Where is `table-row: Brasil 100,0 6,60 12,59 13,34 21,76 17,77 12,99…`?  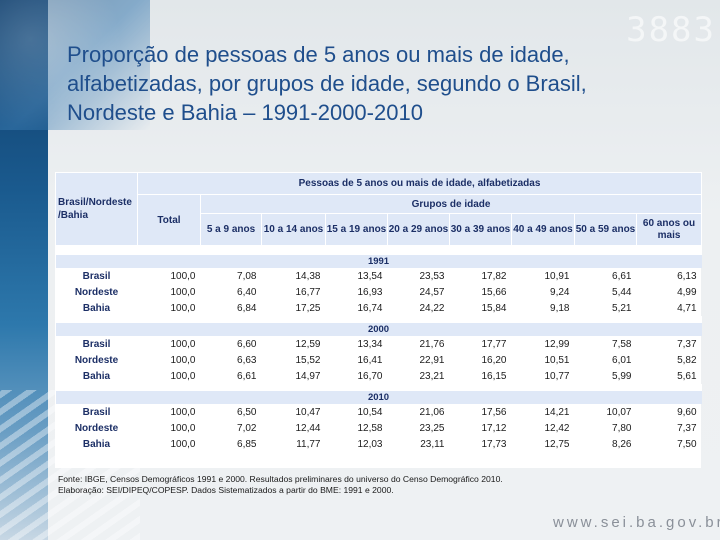 table-row: Brasil 100,0 6,60 12,59 13,34 21,76 17,77 12,99… is located at coordinates (379, 344).